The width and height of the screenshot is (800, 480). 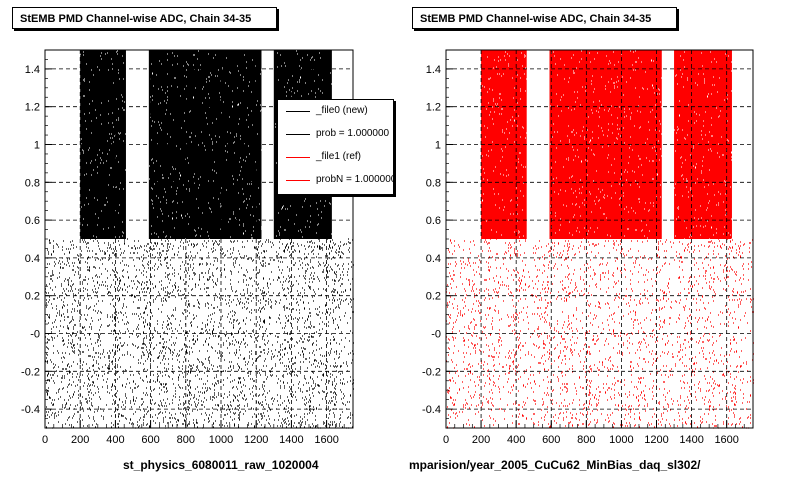 I want to click on legend-label-prob: prob = 1.000000, so click(x=353, y=133).